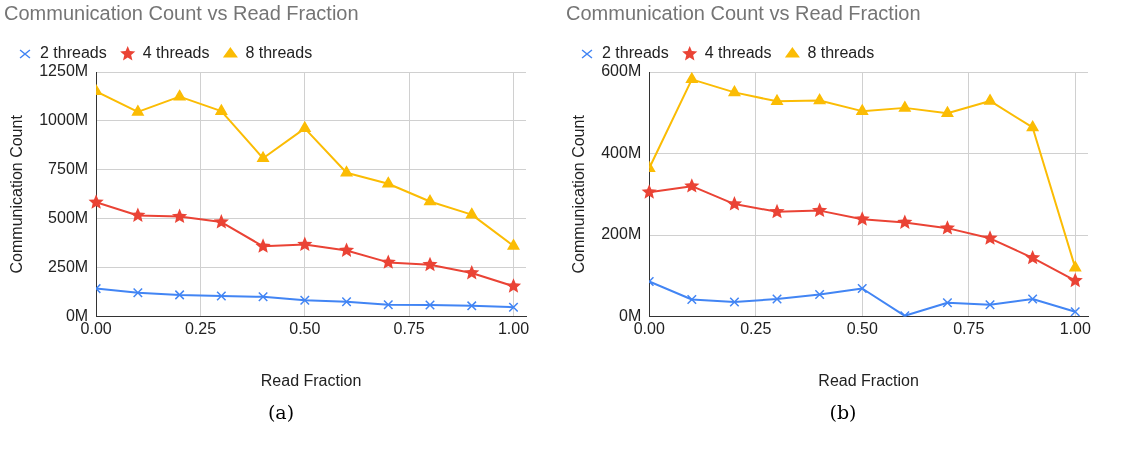 This screenshot has height=457, width=1125. Describe the element at coordinates (68, 267) in the screenshot. I see `y-tick-label: 250M` at that location.